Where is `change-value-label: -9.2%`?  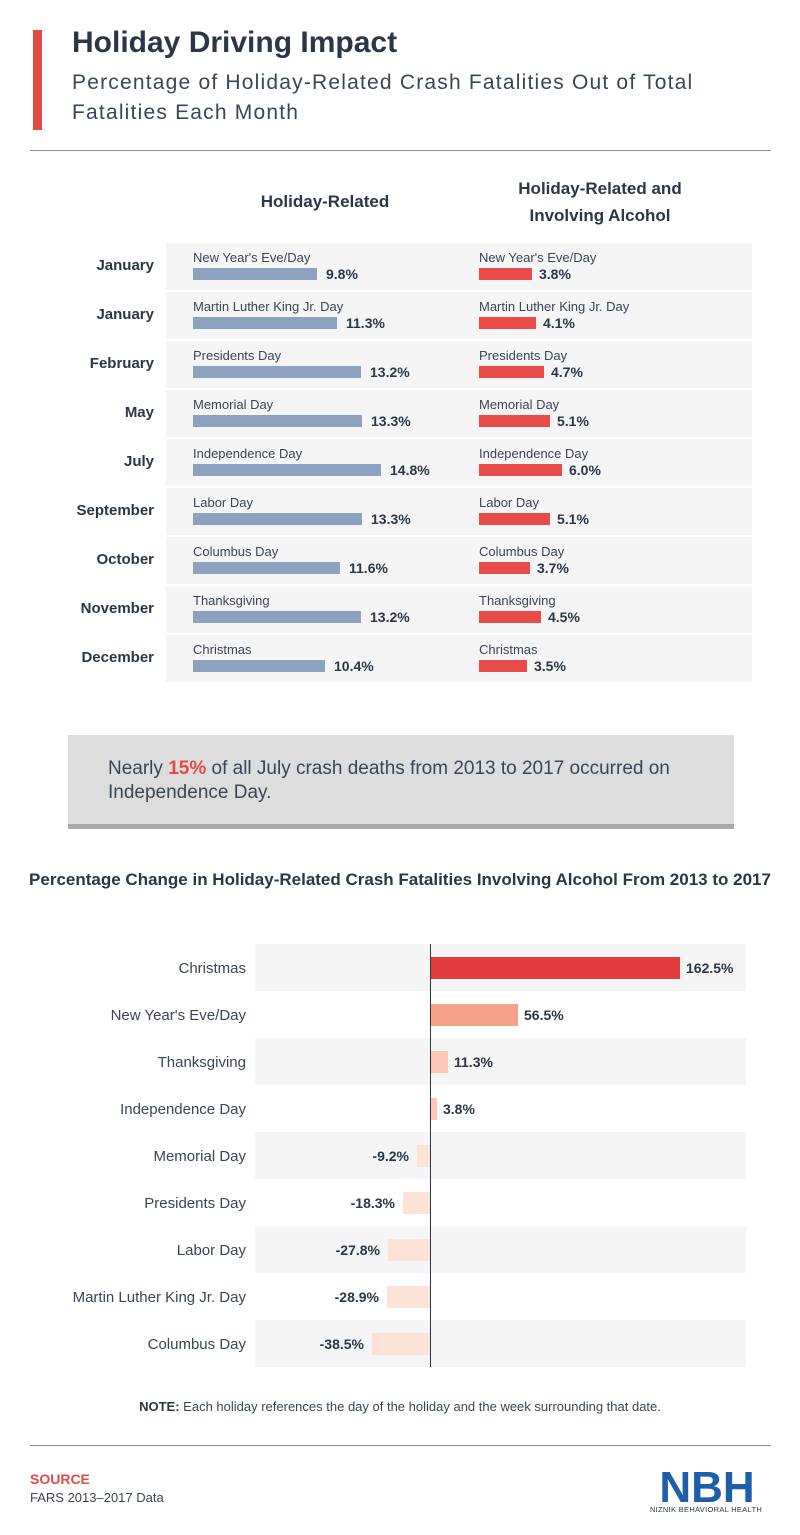 change-value-label: -9.2% is located at coordinates (390, 1156).